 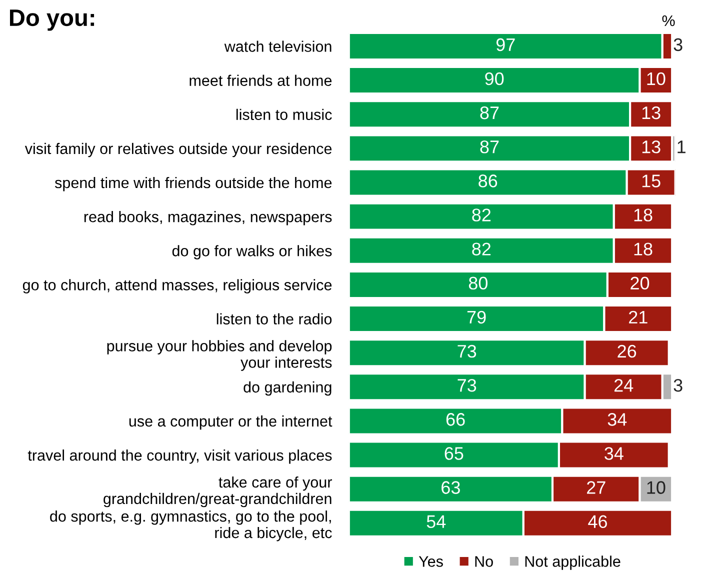 What do you see at coordinates (454, 453) in the screenshot?
I see `data-label: 65` at bounding box center [454, 453].